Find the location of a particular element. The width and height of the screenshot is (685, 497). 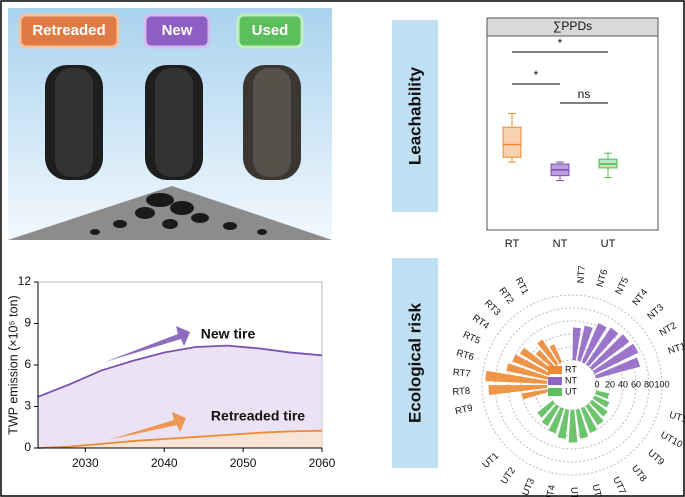

box-title: ∑PPDs is located at coordinates (572, 26).